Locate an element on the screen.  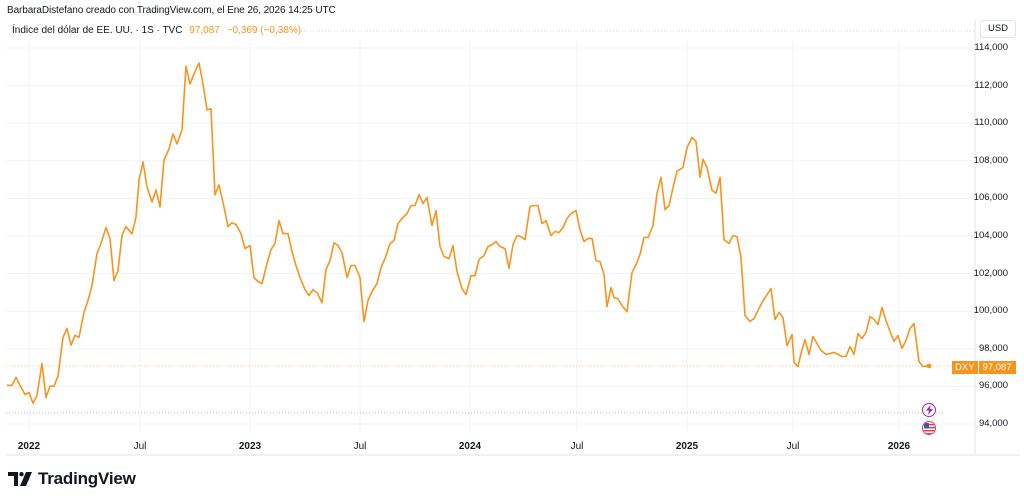
price-axis-label: 104,000 is located at coordinates (990, 235).